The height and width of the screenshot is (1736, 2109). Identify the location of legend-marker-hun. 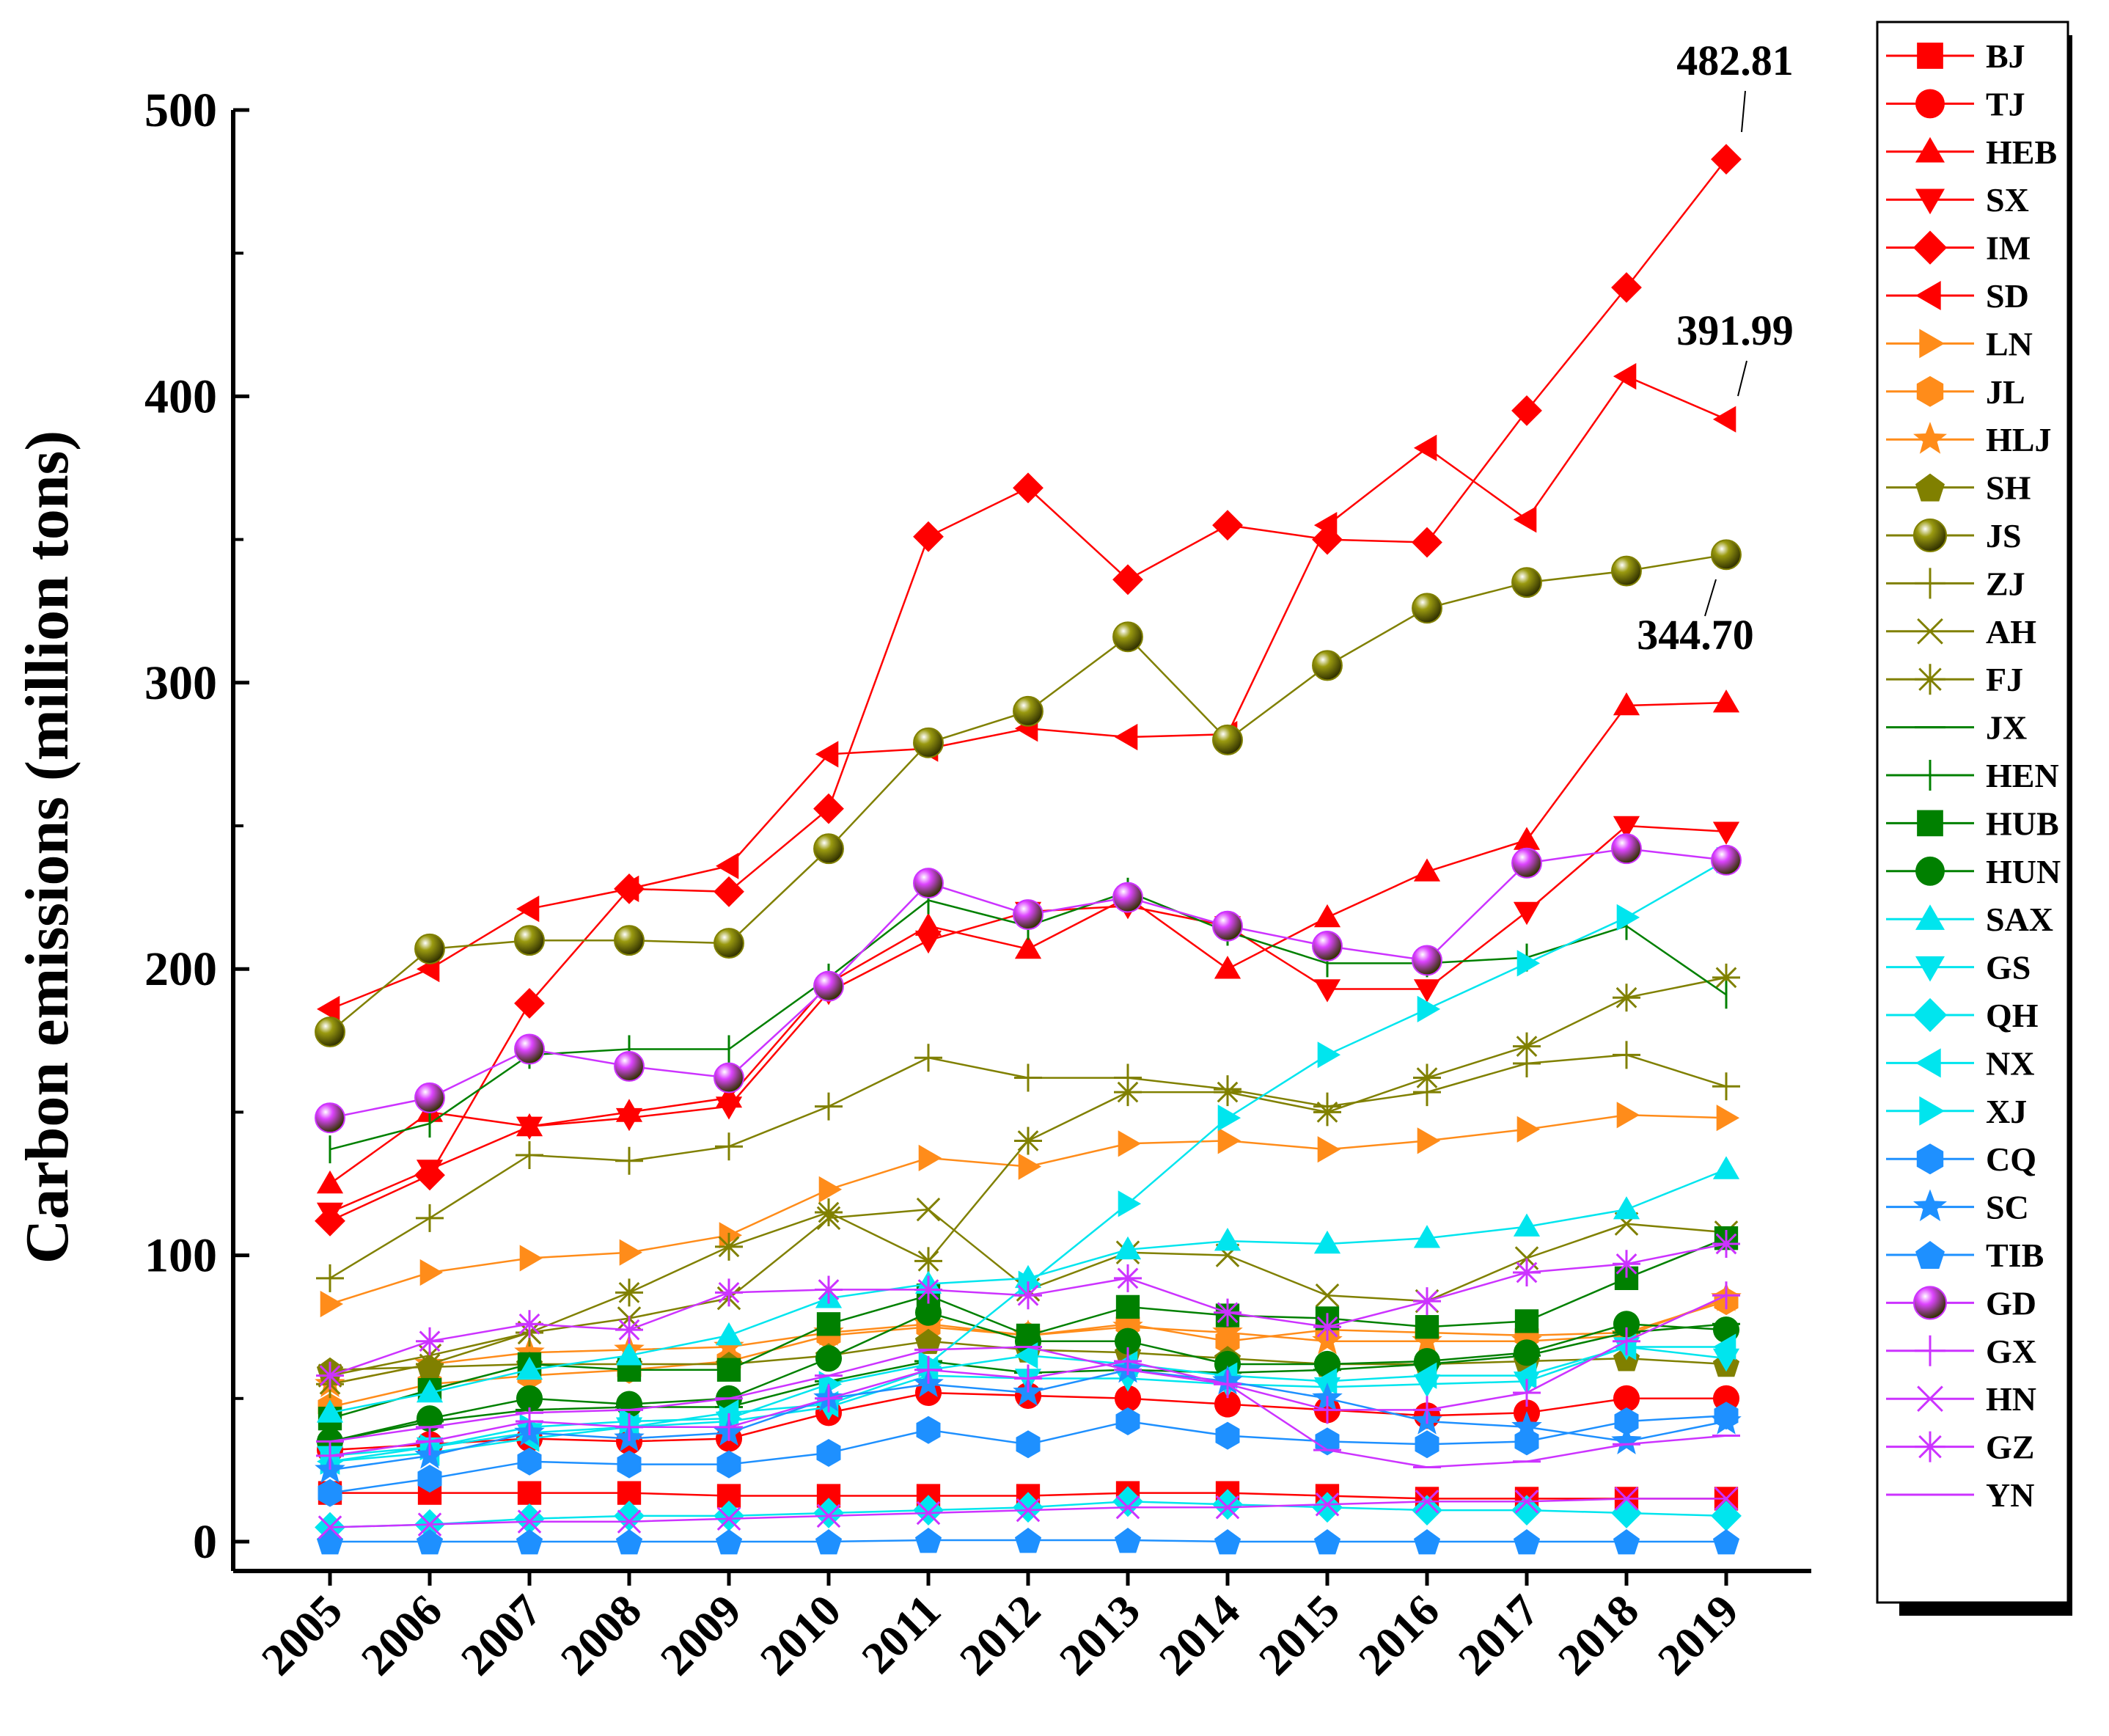
(1930, 871).